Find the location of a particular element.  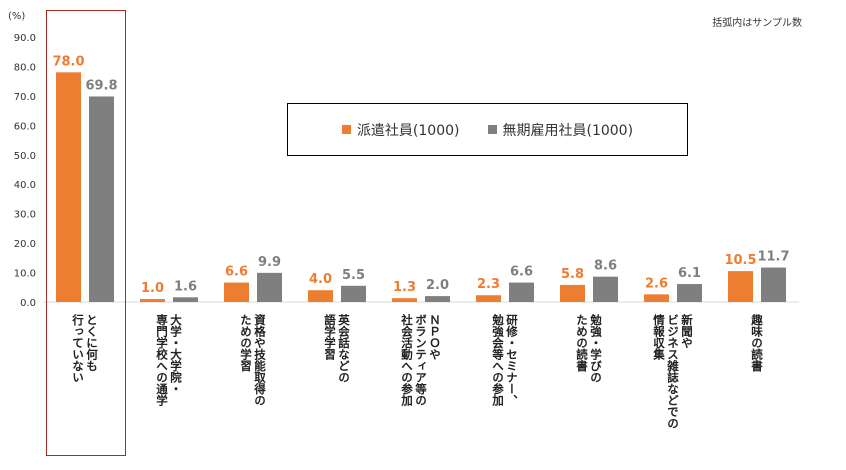

y-tick-label: 30.0 is located at coordinates (25, 215).